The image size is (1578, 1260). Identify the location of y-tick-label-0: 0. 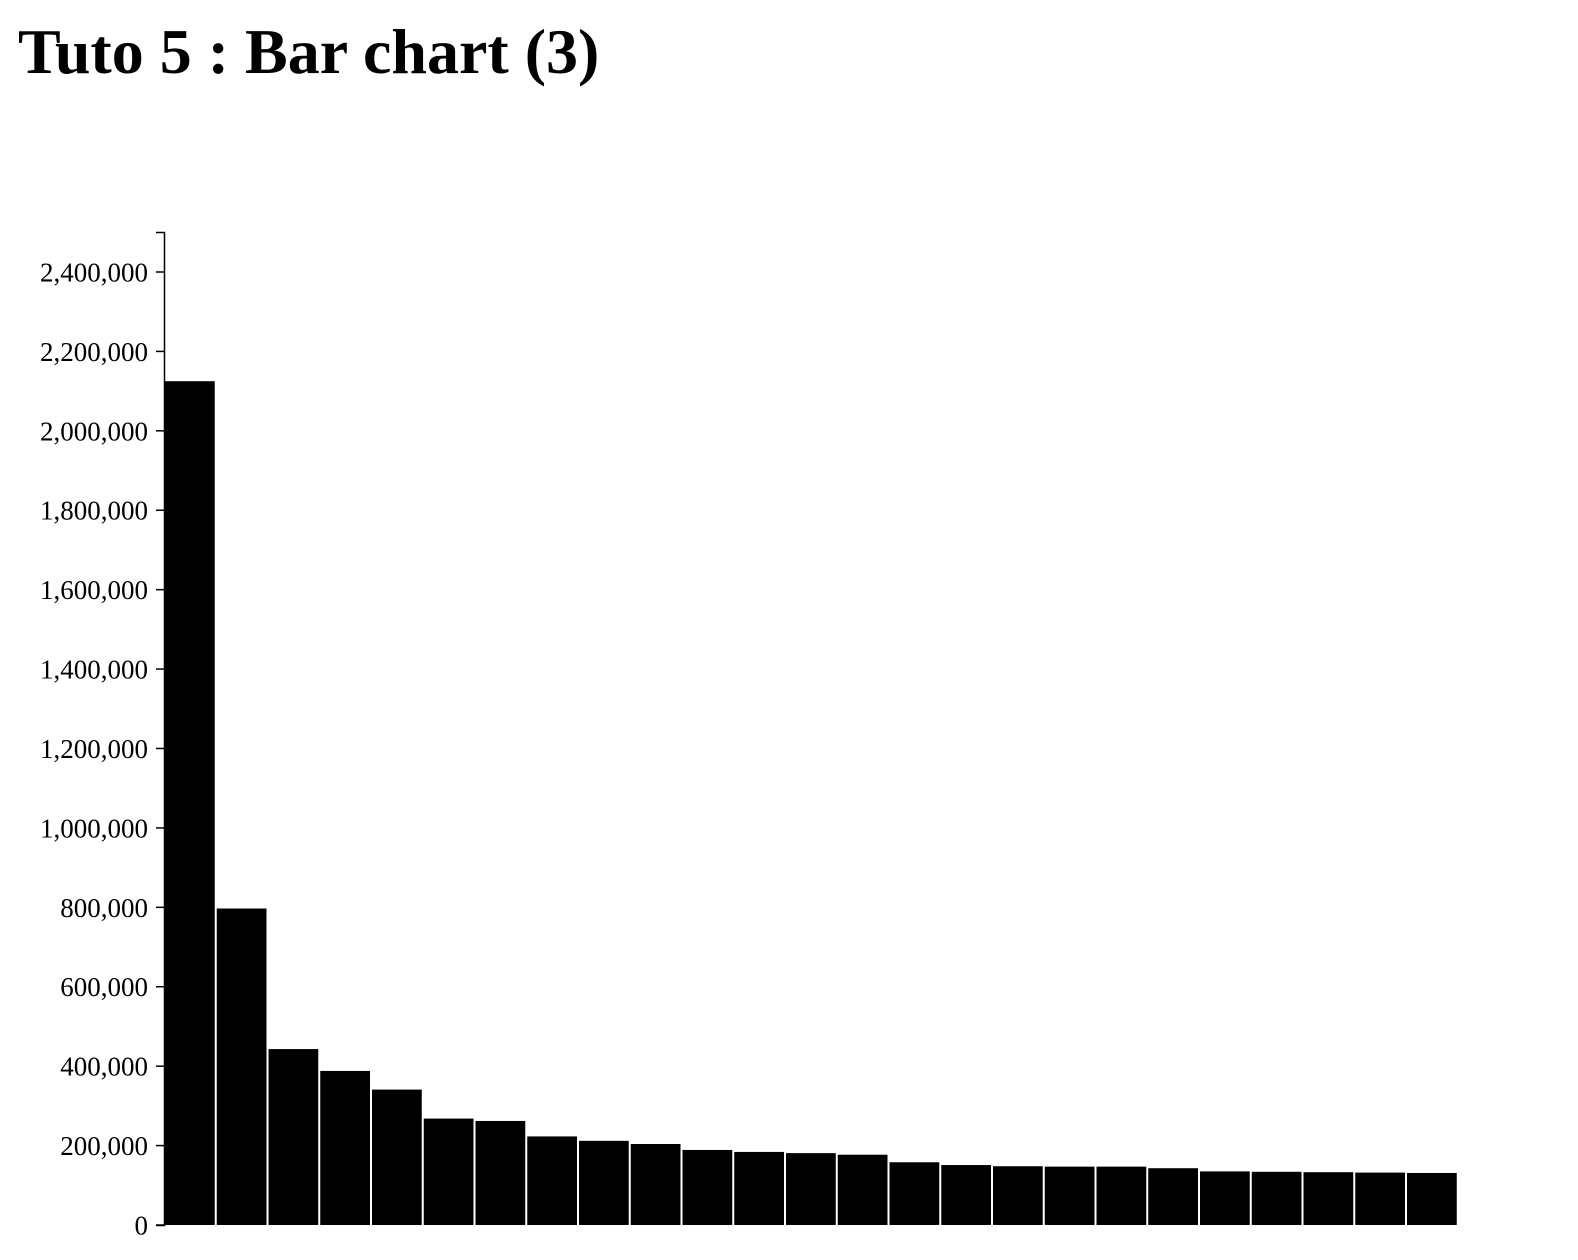
(142, 1225).